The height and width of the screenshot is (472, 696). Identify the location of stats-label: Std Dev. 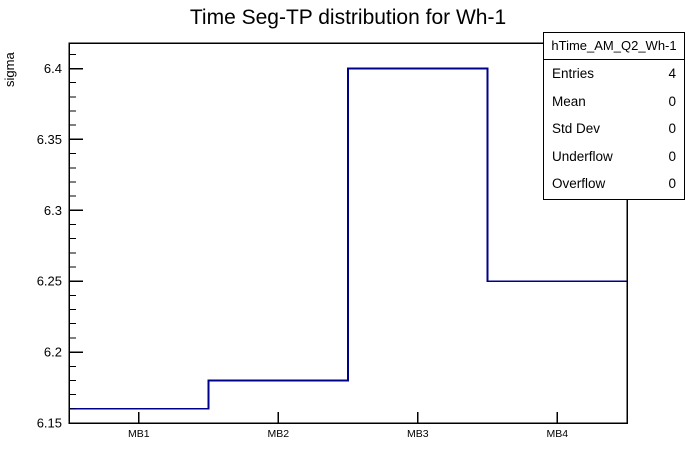
(576, 129).